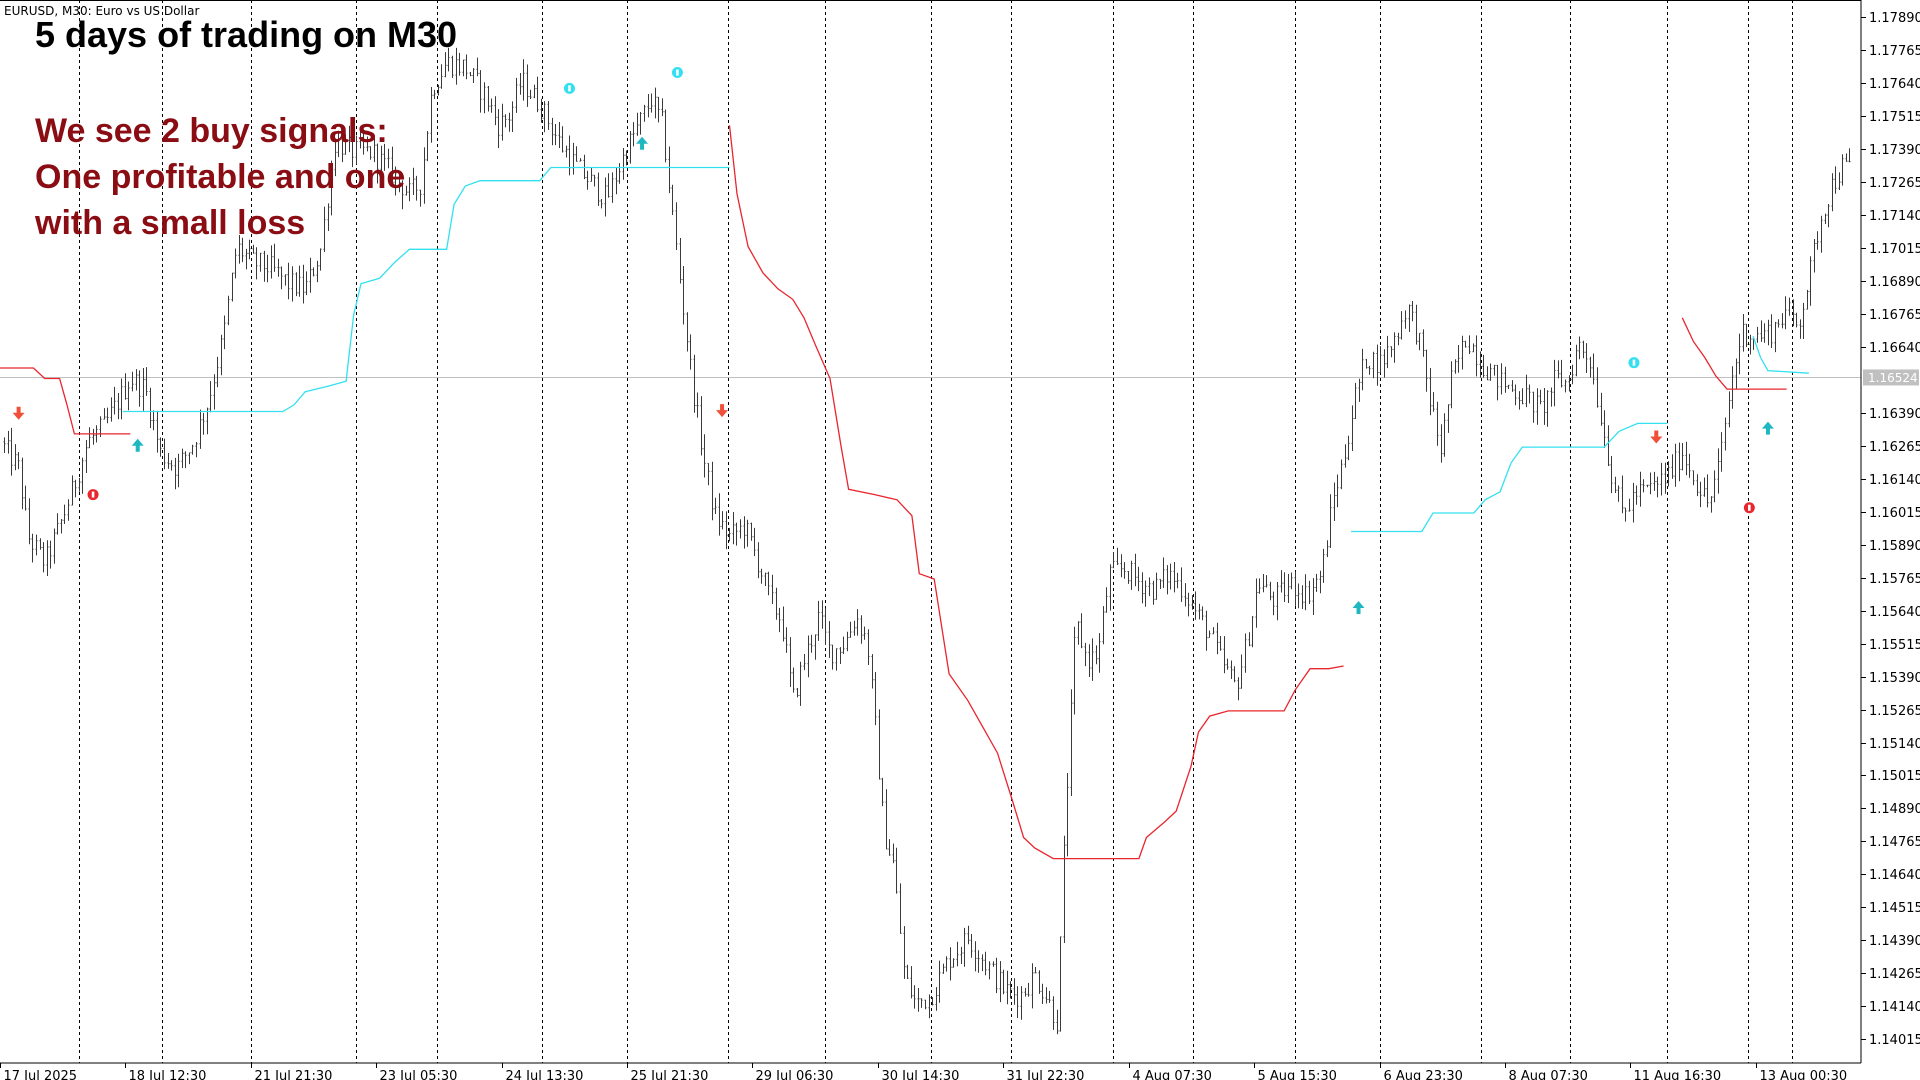 The width and height of the screenshot is (1920, 1080). I want to click on price-tick-label: 1.17140, so click(1894, 216).